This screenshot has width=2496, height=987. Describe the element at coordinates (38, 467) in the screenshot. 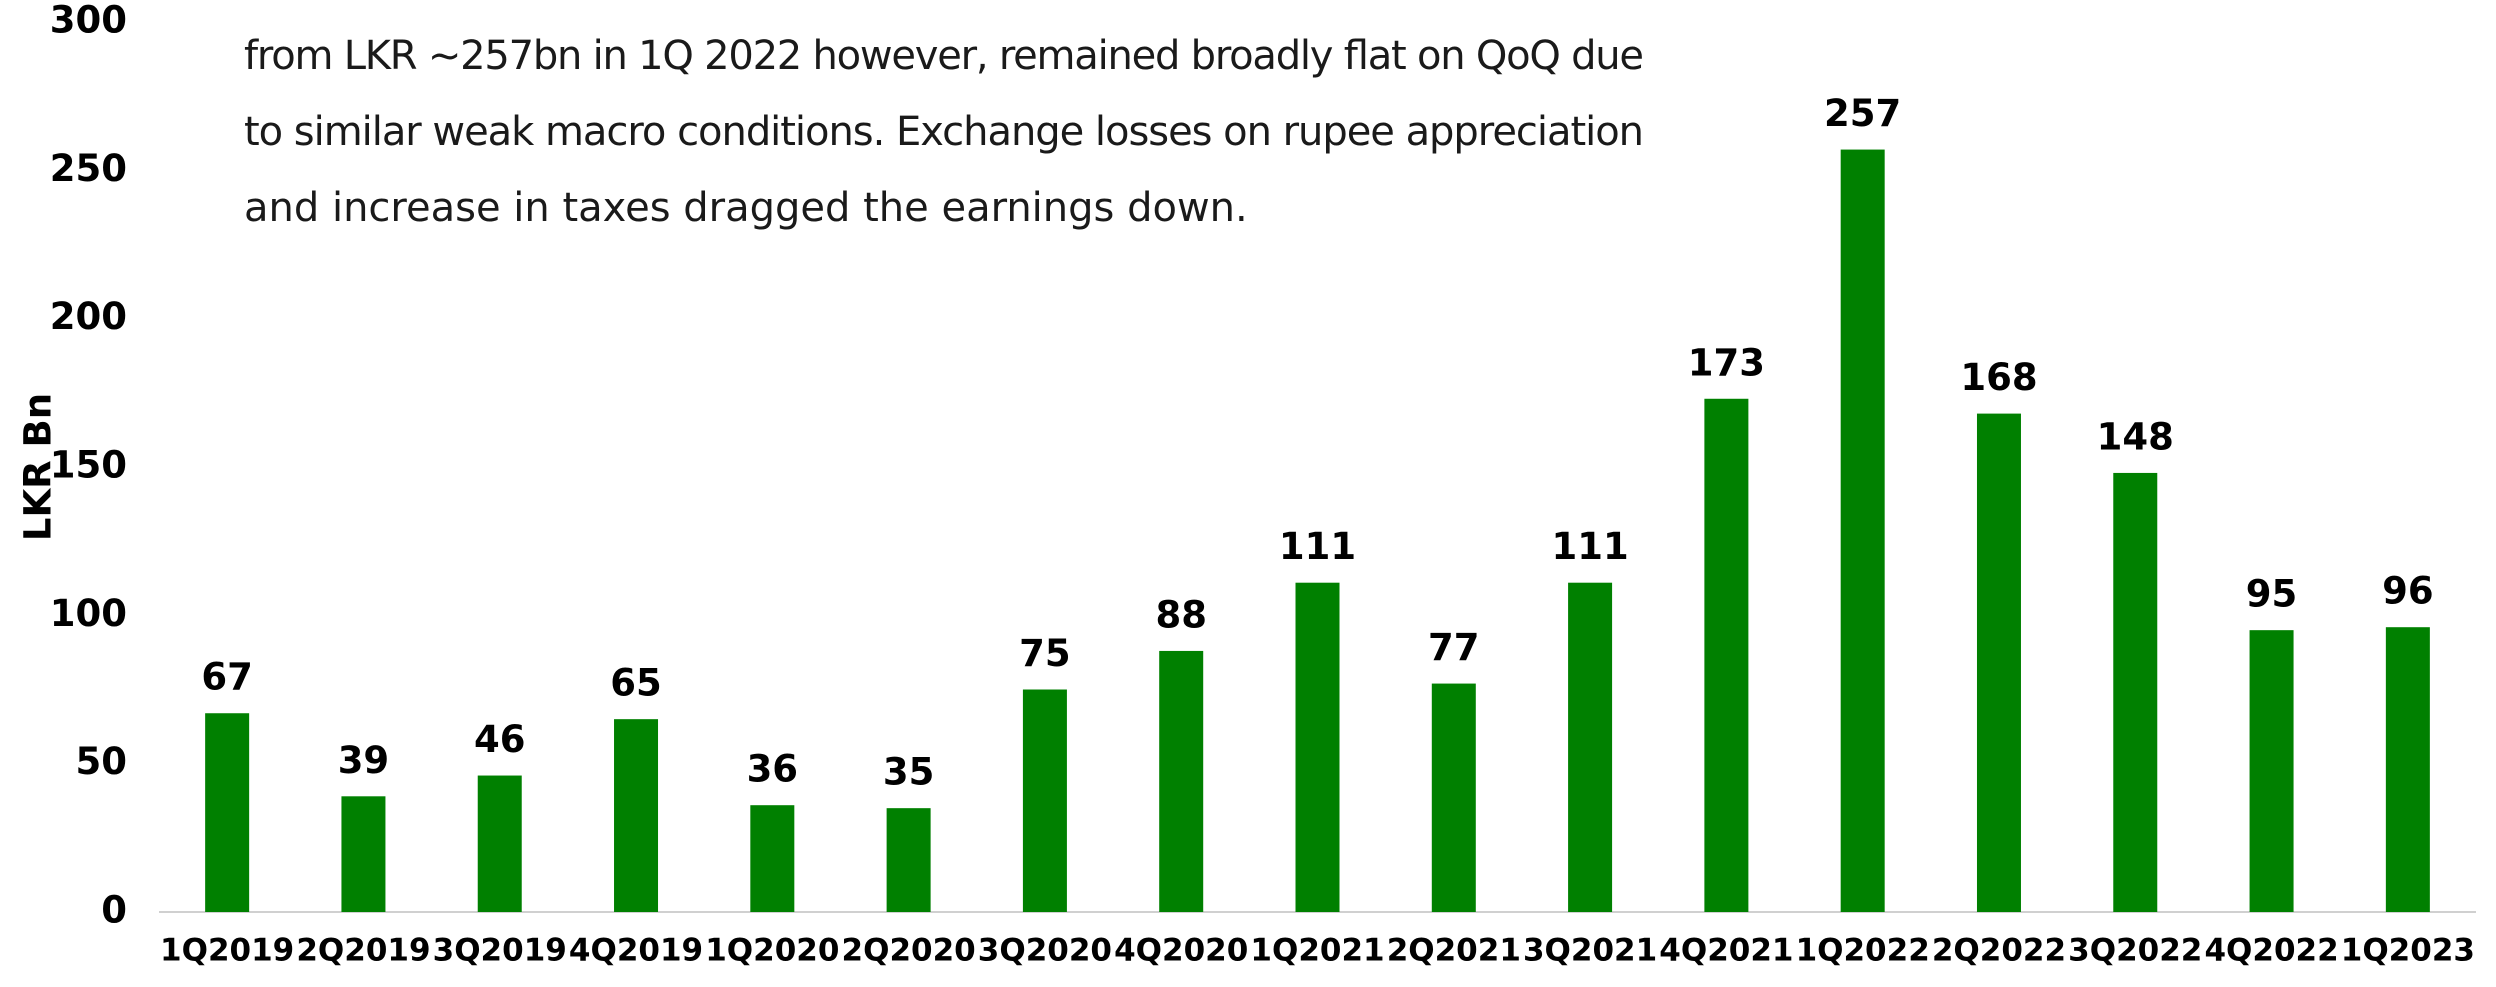

I see `y-axis-label: LKR Bn` at that location.